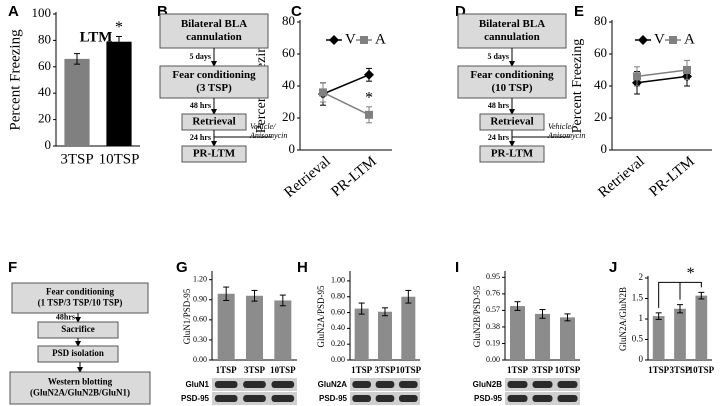 The height and width of the screenshot is (406, 720). What do you see at coordinates (96, 37) in the screenshot?
I see `chart-title: LTM` at bounding box center [96, 37].